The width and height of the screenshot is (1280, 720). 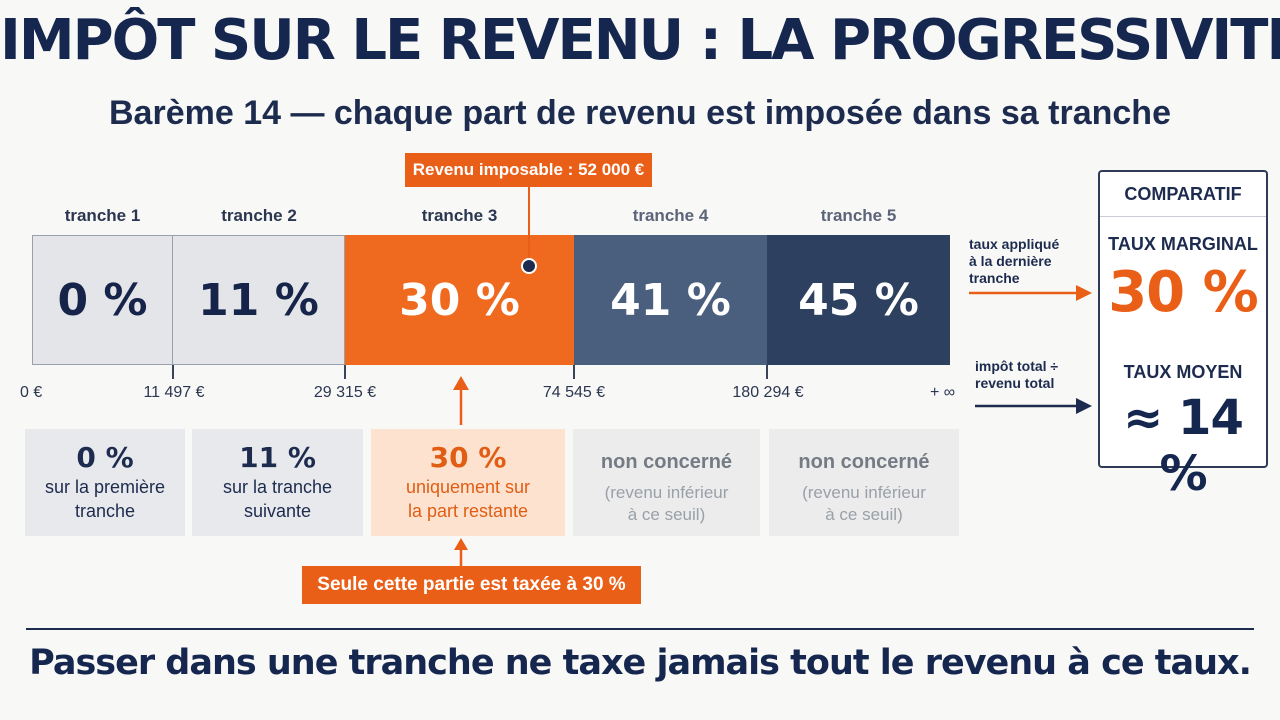 What do you see at coordinates (640, 629) in the screenshot?
I see `footer-divider` at bounding box center [640, 629].